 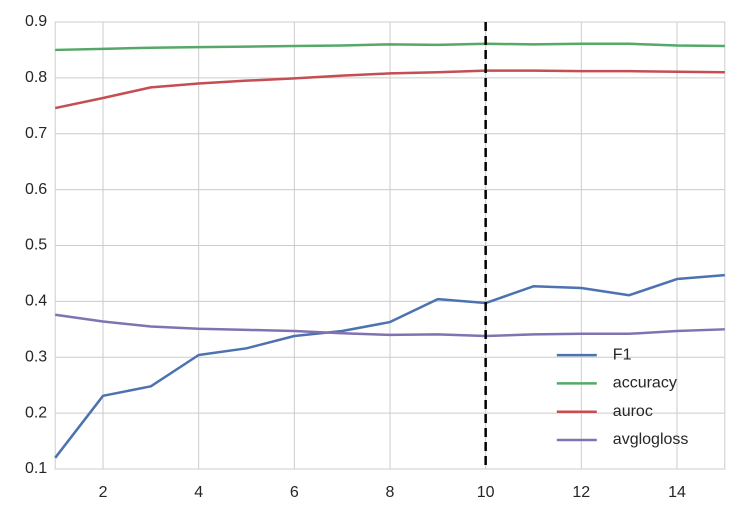 What do you see at coordinates (486, 492) in the screenshot?
I see `x-tick-label: 10` at bounding box center [486, 492].